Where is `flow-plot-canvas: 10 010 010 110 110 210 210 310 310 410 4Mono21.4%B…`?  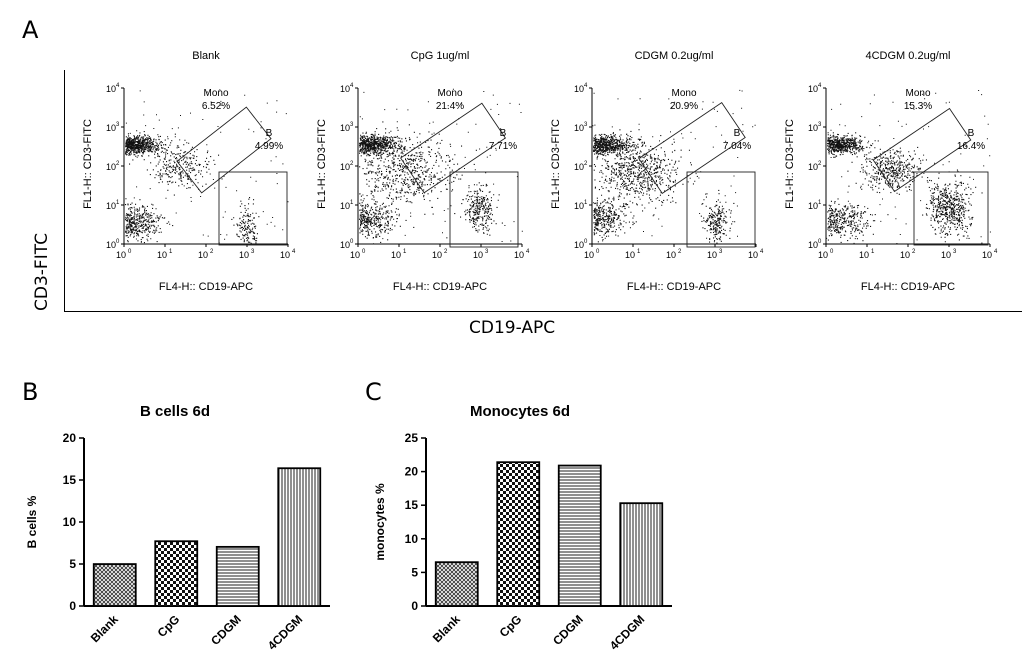 flow-plot-canvas: 10 010 010 110 110 210 210 310 310 410 4Mono21.4%B… is located at coordinates (435, 171).